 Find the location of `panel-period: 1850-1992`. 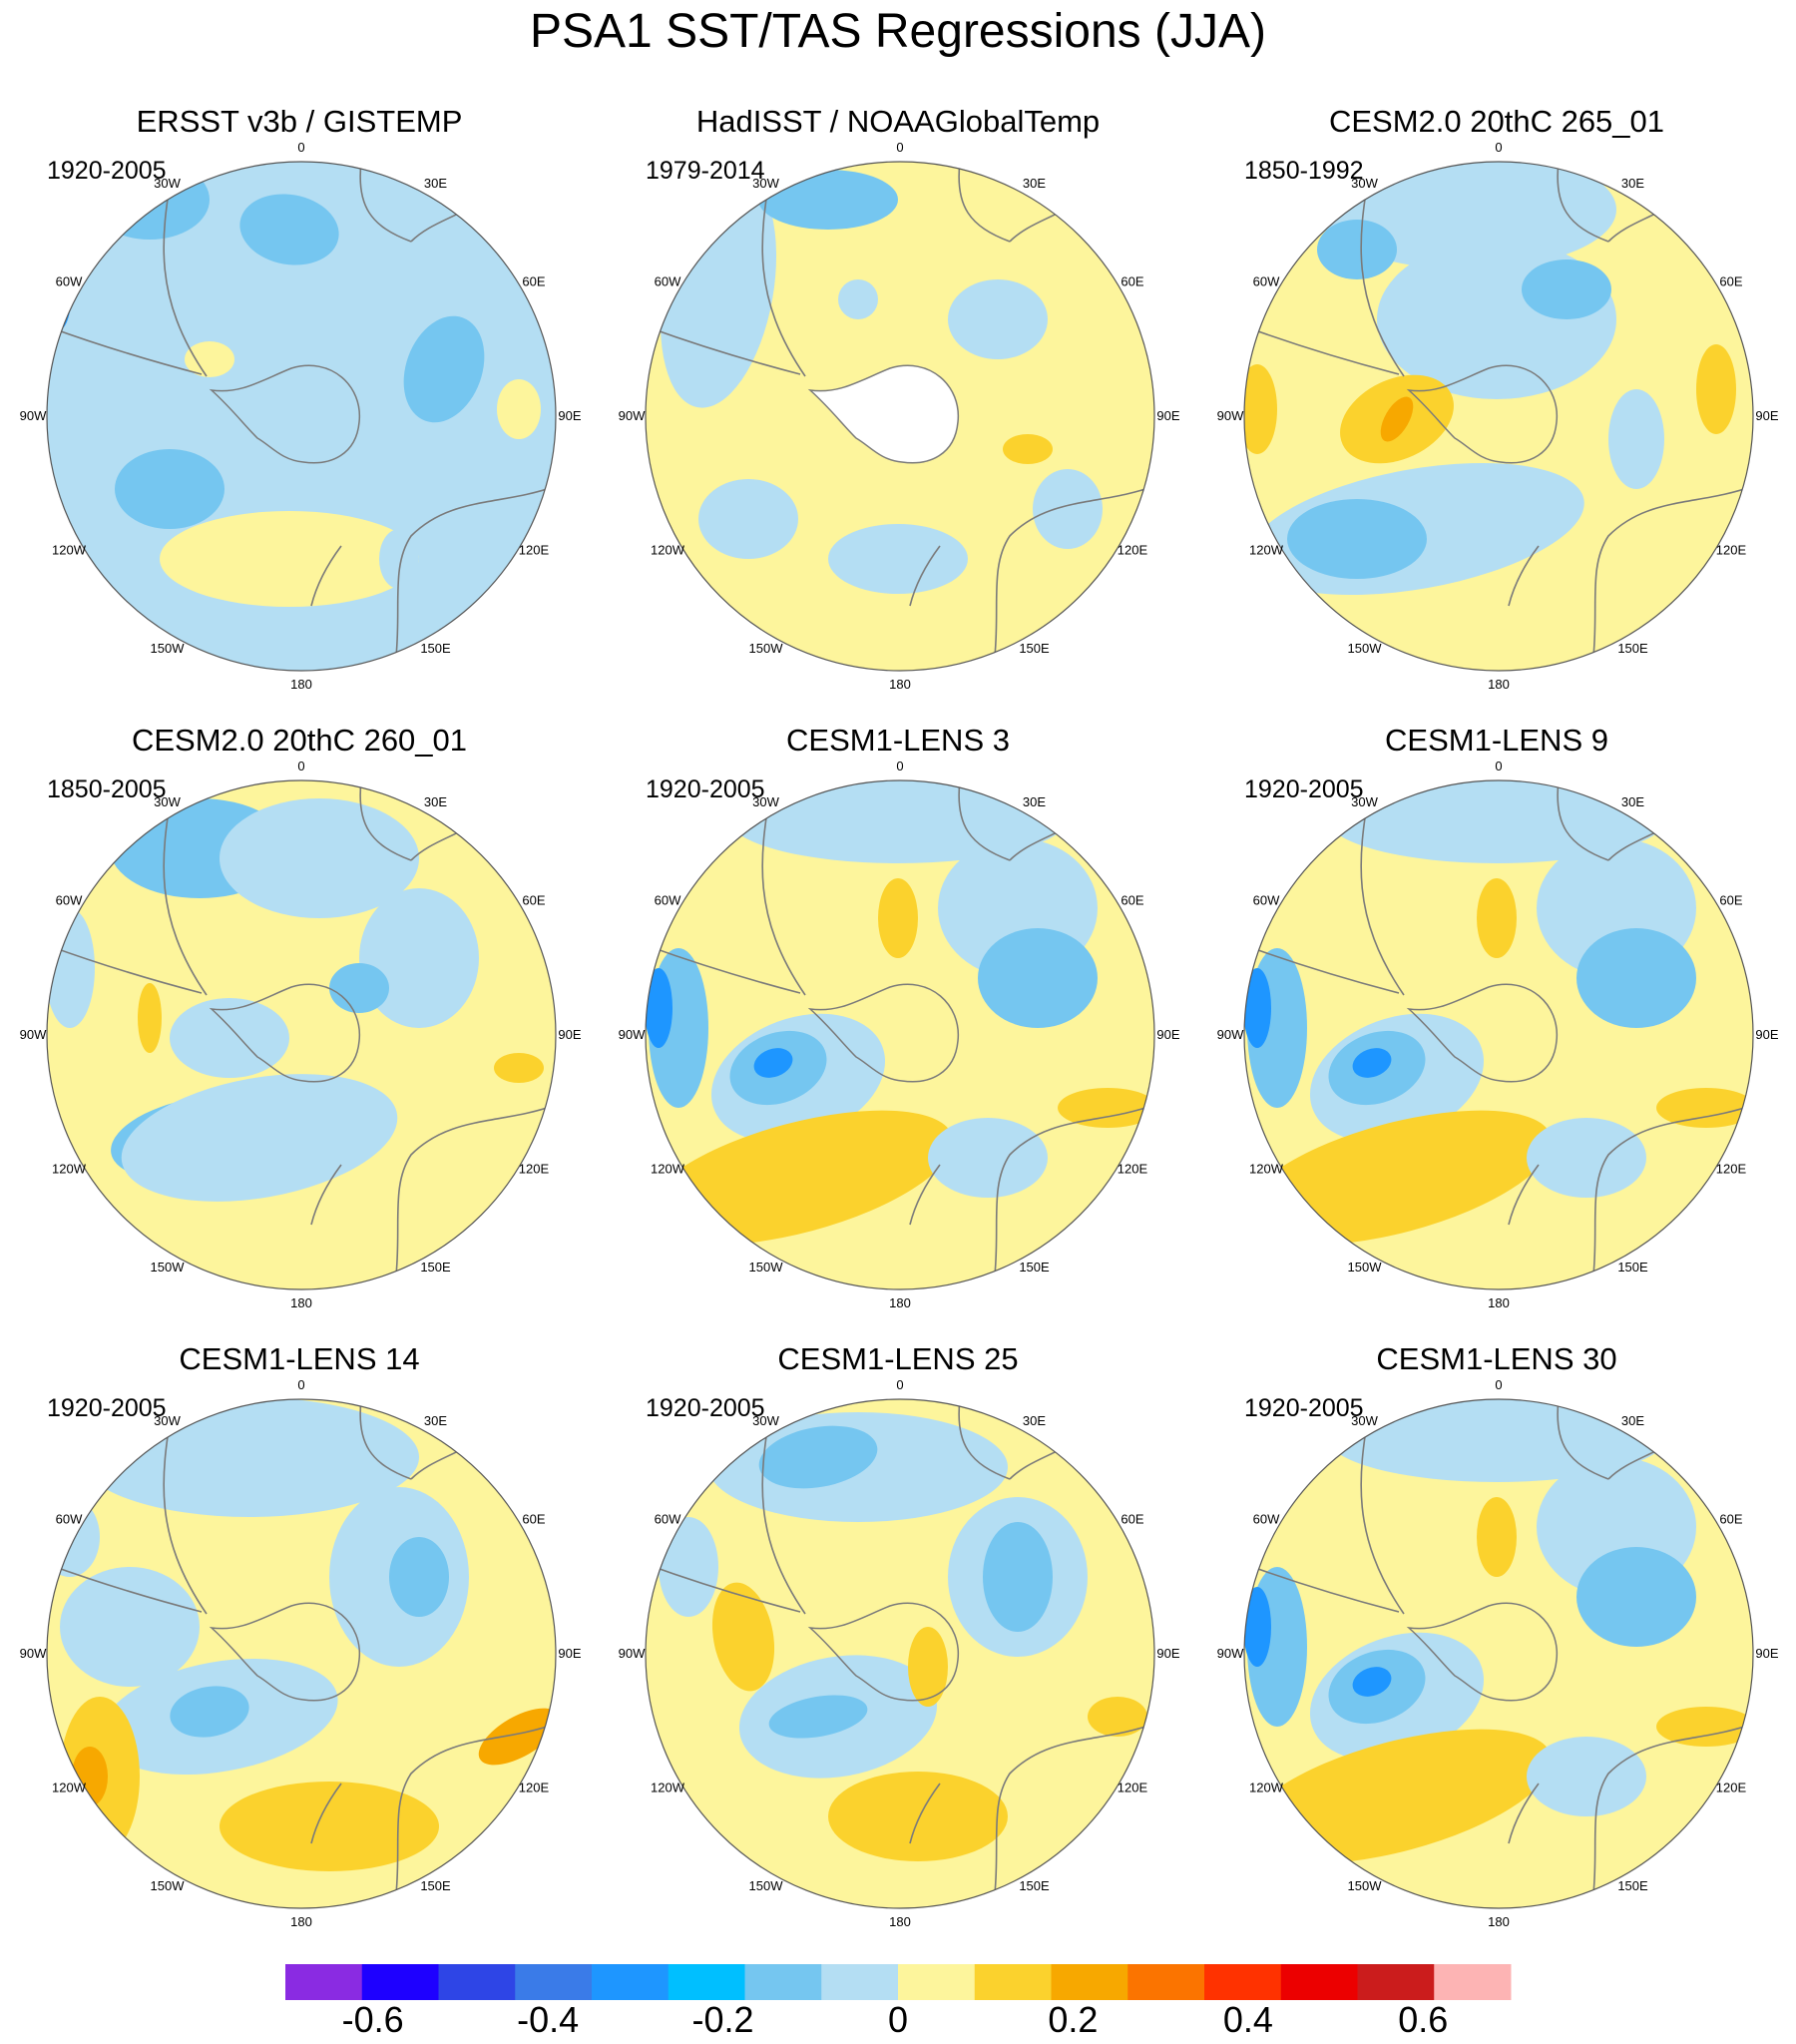

panel-period: 1850-1992 is located at coordinates (1304, 171).